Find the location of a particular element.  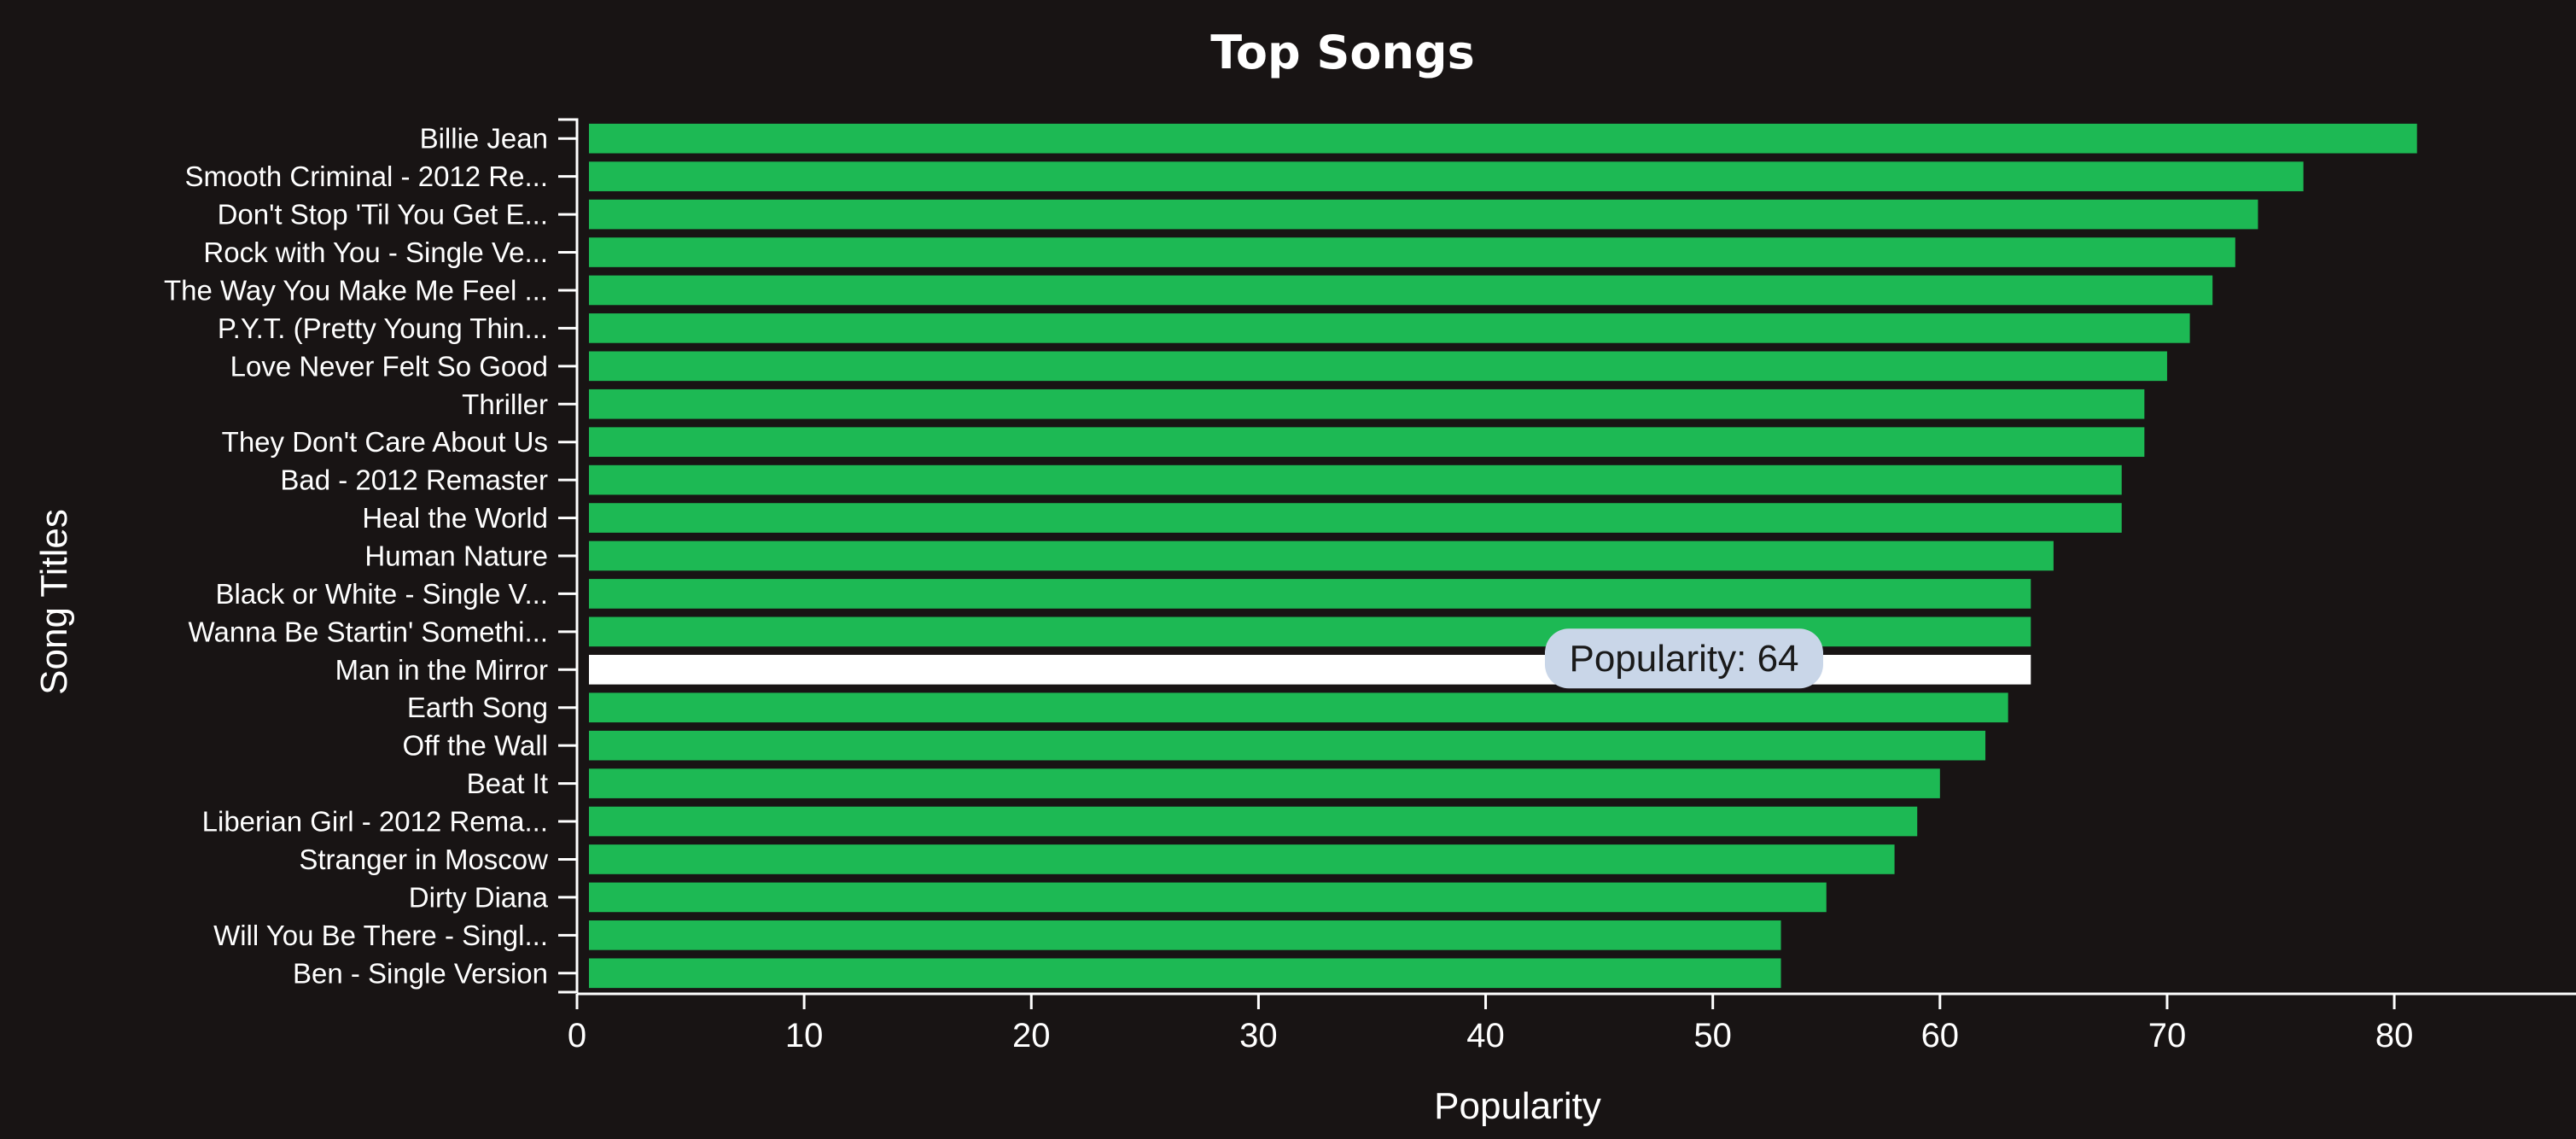

y-tick-label-11: Heal the World is located at coordinates (455, 518).